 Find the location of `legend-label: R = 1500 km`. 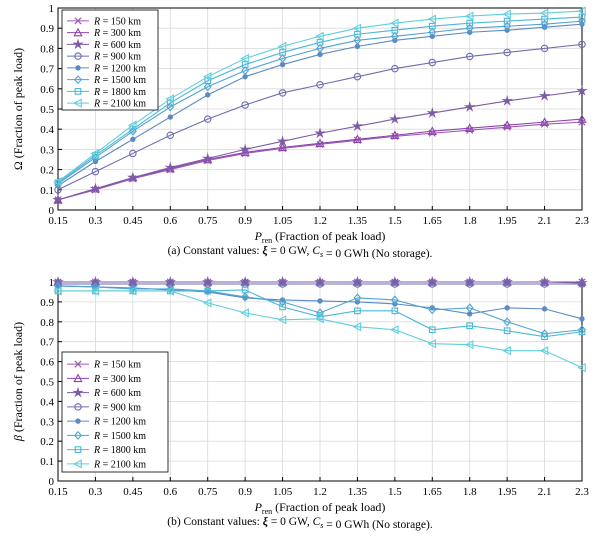

legend-label: R = 1500 km is located at coordinates (119, 80).